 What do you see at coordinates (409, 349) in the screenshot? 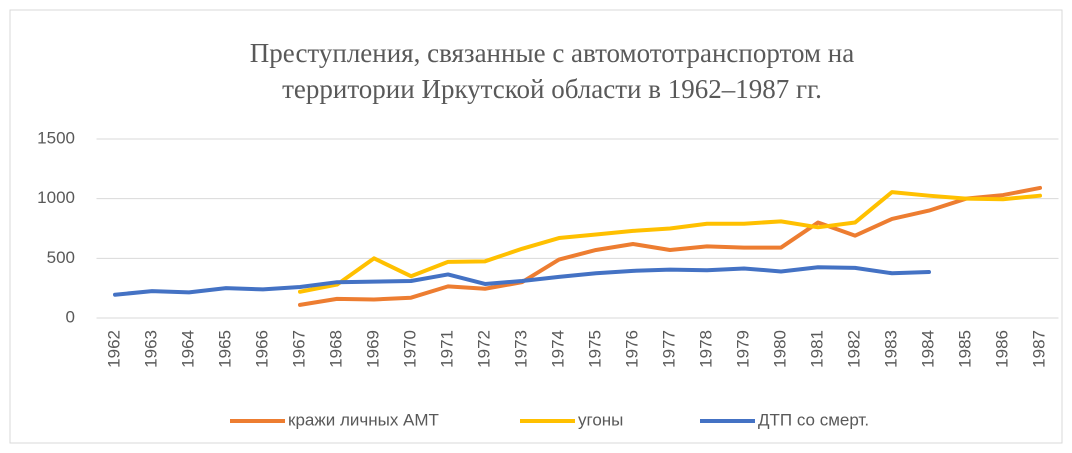
I see `x-tick-label: 1970` at bounding box center [409, 349].